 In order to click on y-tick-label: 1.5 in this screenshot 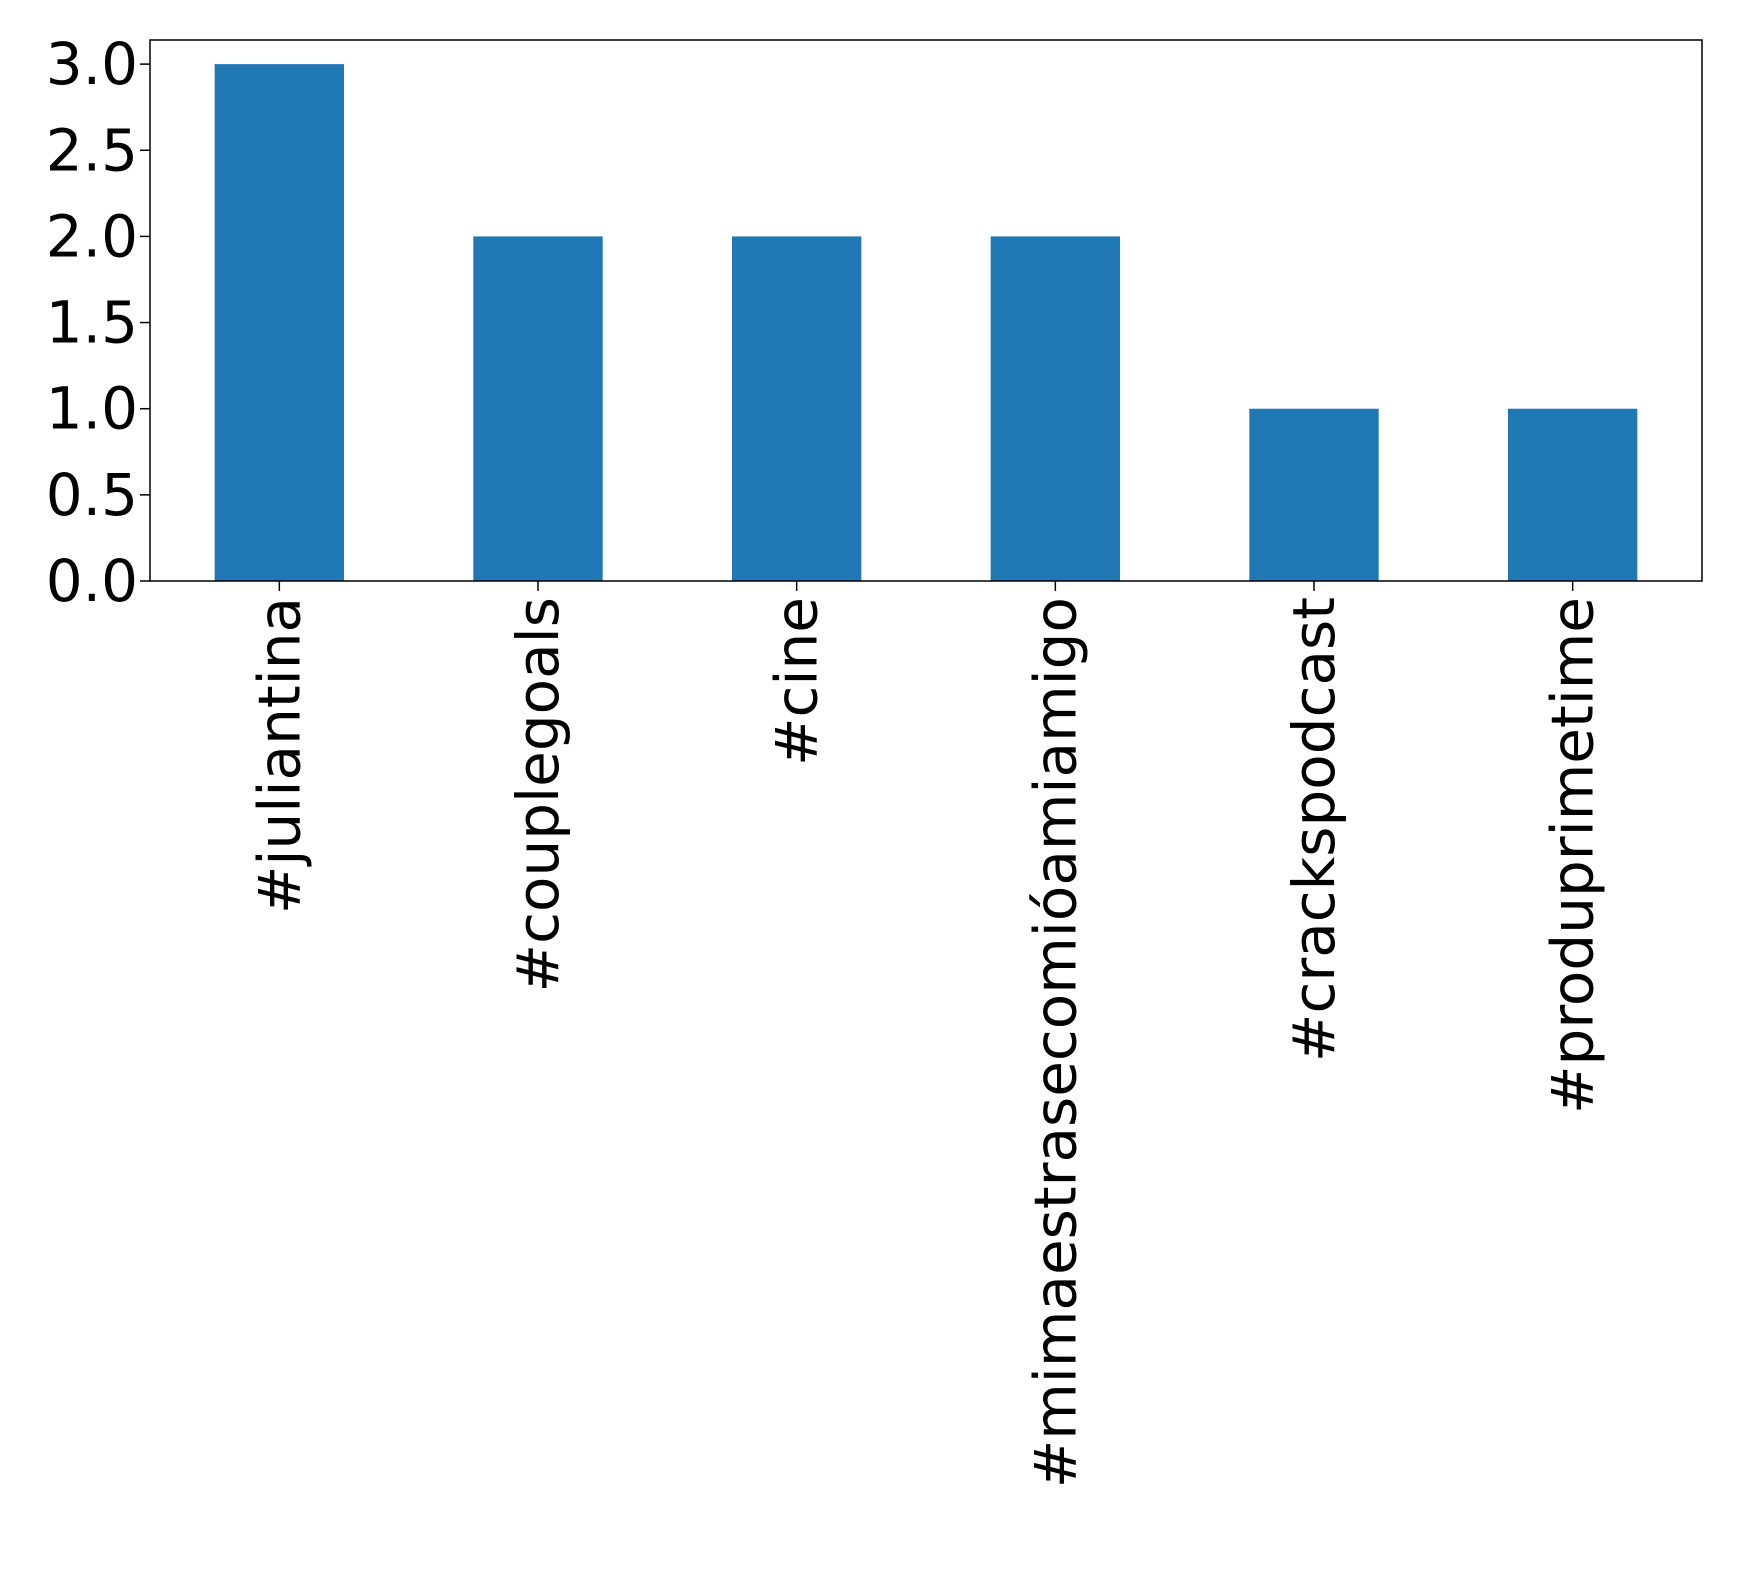, I will do `click(92, 323)`.